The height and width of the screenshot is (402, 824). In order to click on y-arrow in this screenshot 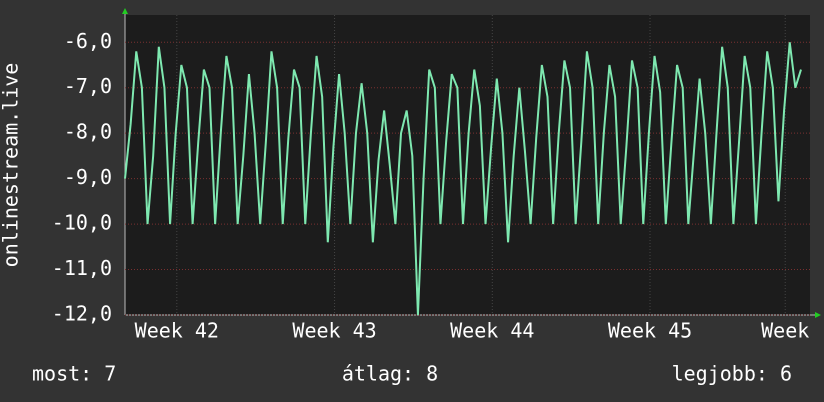, I will do `click(125, 11)`.